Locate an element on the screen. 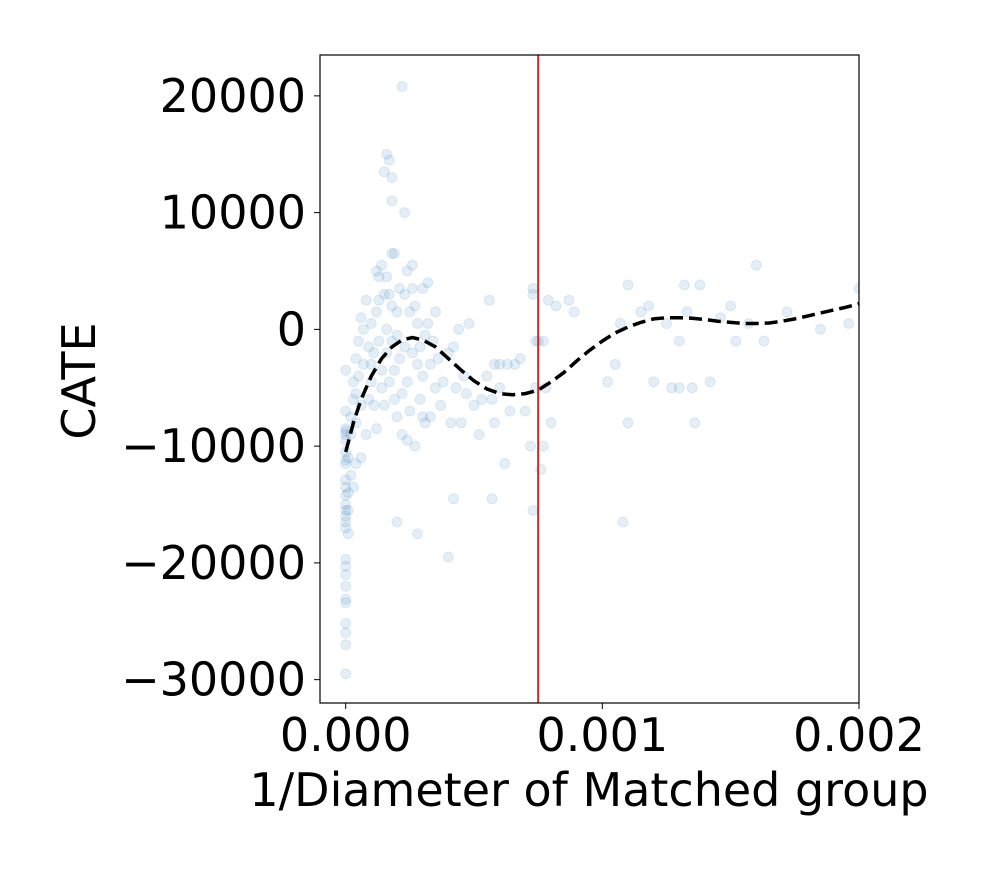 The height and width of the screenshot is (869, 1000). y-tick-label: 10000 is located at coordinates (233, 213).